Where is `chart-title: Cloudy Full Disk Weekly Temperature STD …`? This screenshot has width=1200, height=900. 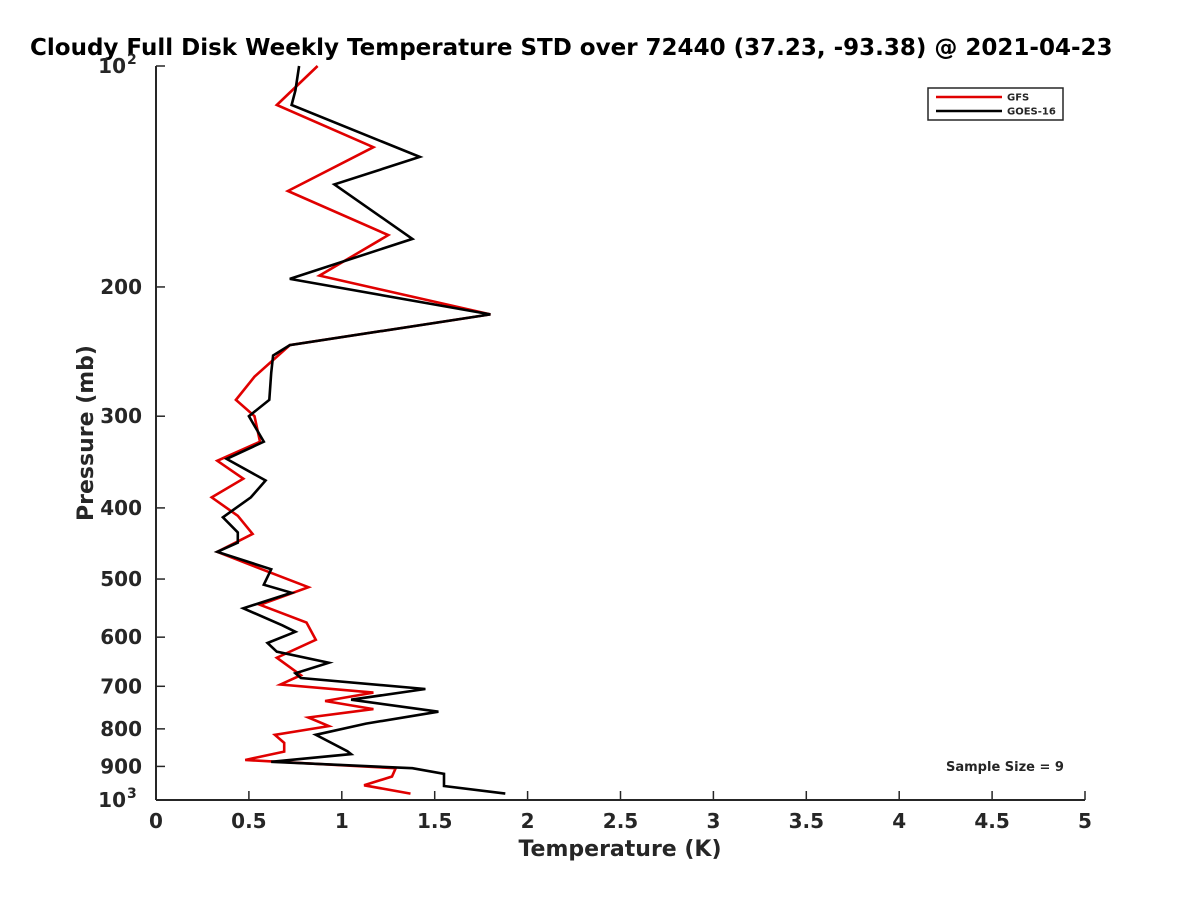 chart-title: Cloudy Full Disk Weekly Temperature STD … is located at coordinates (571, 48).